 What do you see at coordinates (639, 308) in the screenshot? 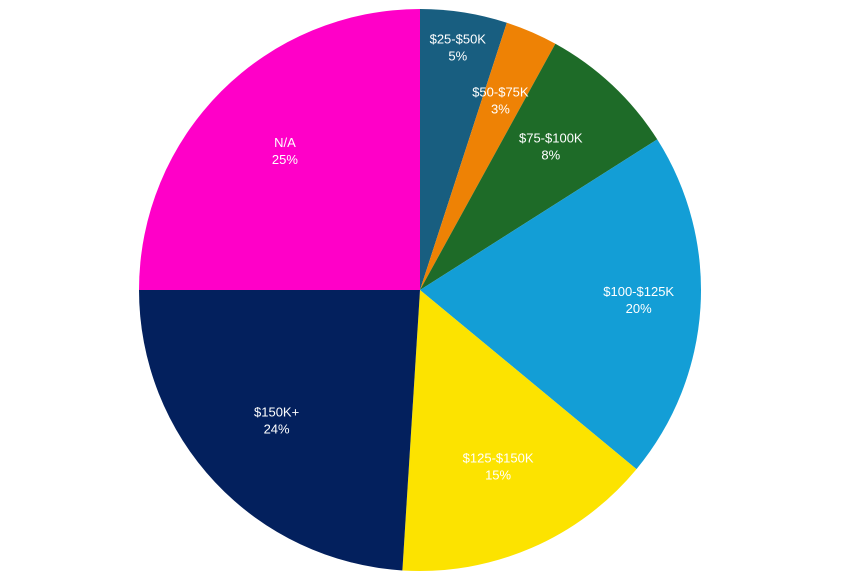
I see `slice-value-label: 20%` at bounding box center [639, 308].